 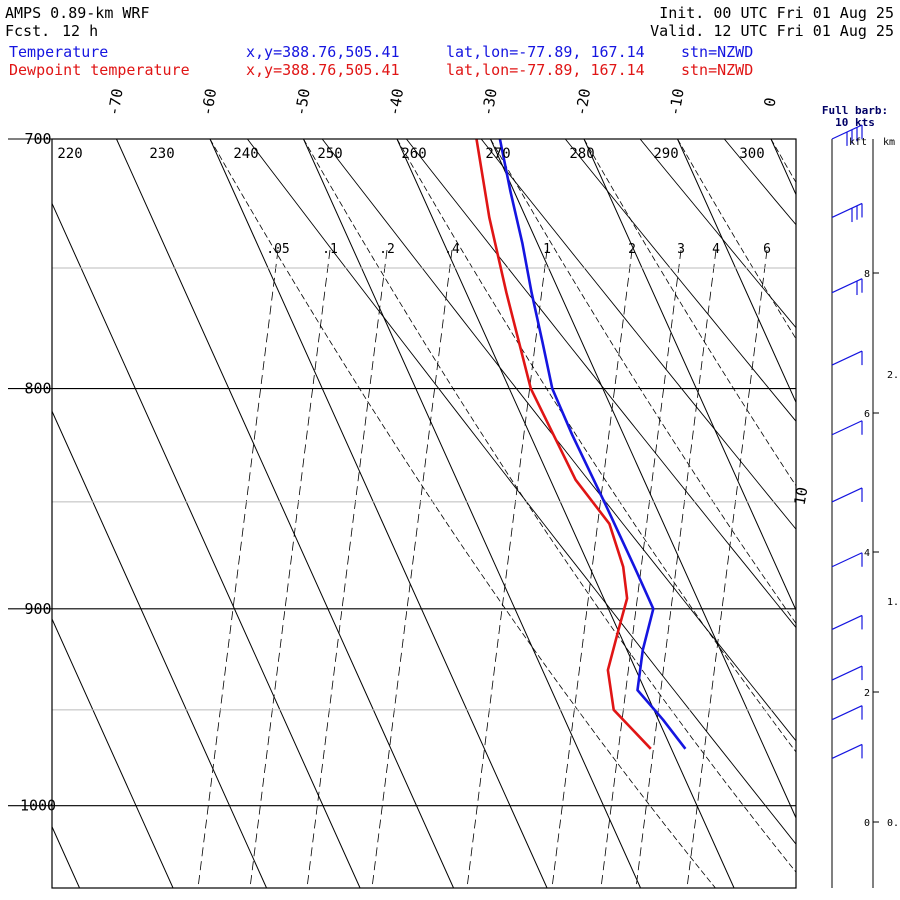 What do you see at coordinates (323, 52) in the screenshot?
I see `temperature-xy: x,y=388.76,505.41` at bounding box center [323, 52].